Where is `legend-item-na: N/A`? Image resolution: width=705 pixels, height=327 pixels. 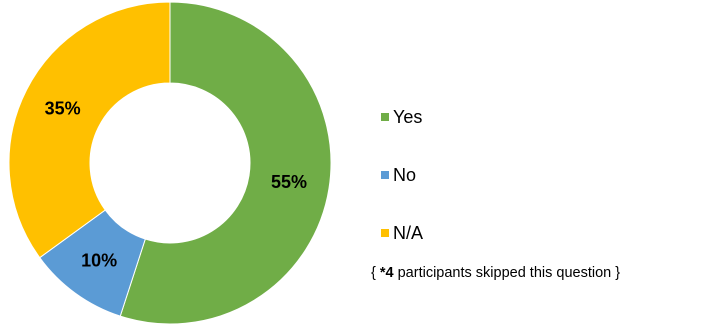 legend-item-na: N/A is located at coordinates (402, 233).